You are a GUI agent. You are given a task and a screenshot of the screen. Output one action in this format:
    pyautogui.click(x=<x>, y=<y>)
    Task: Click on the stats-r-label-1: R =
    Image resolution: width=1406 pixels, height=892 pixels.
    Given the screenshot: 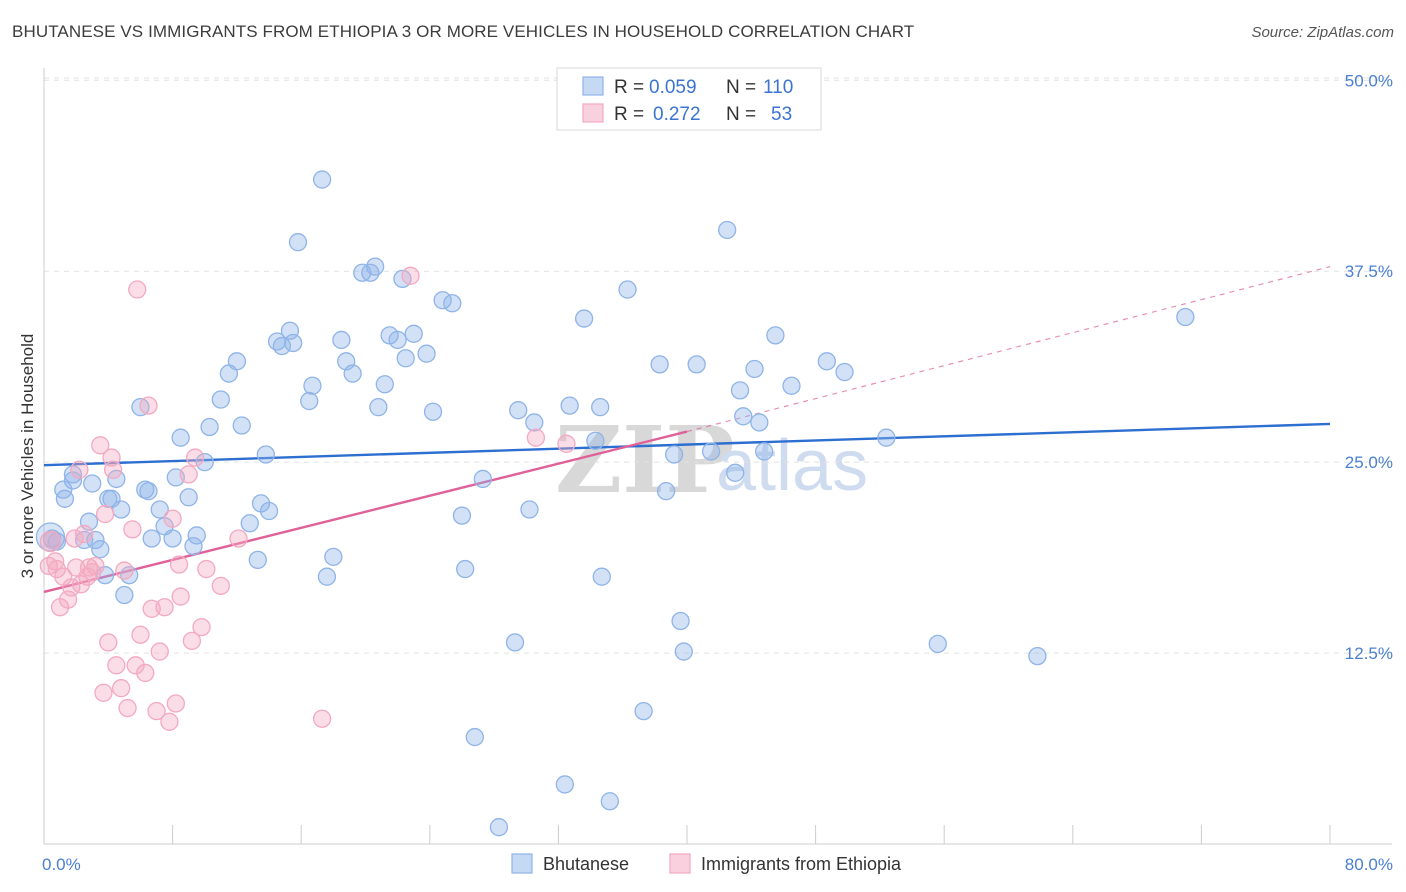 What is the action you would take?
    pyautogui.click(x=629, y=87)
    